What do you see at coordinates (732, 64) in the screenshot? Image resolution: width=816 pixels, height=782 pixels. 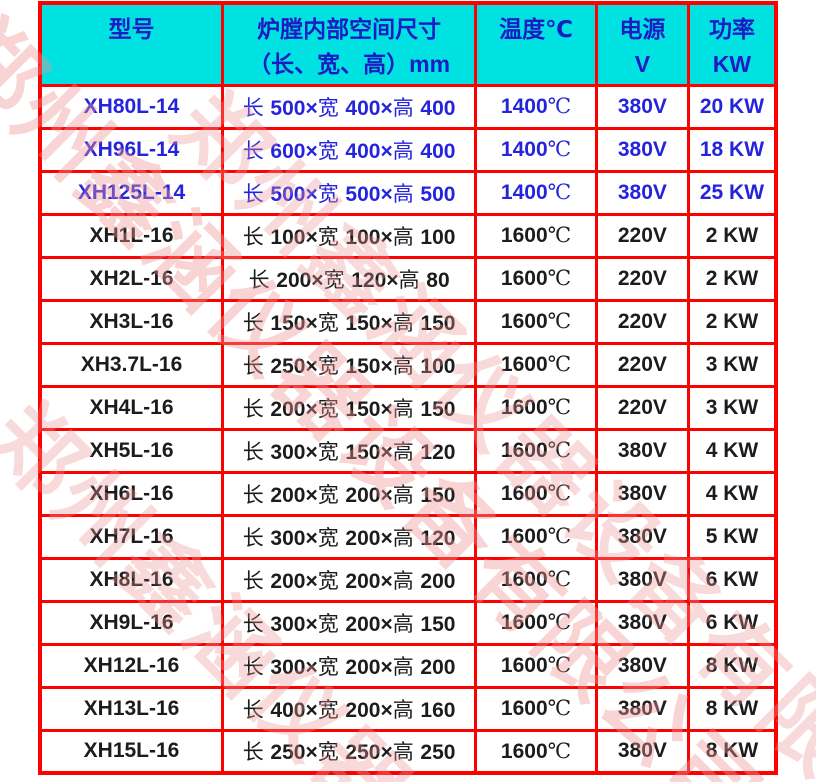 I see `header-power-line2: KW` at bounding box center [732, 64].